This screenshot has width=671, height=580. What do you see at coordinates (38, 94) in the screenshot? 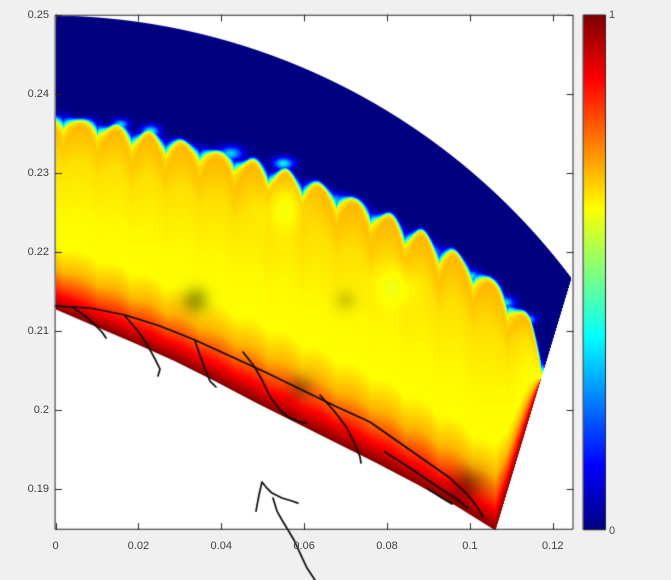
I see `y-tick-label: 0.24` at bounding box center [38, 94].